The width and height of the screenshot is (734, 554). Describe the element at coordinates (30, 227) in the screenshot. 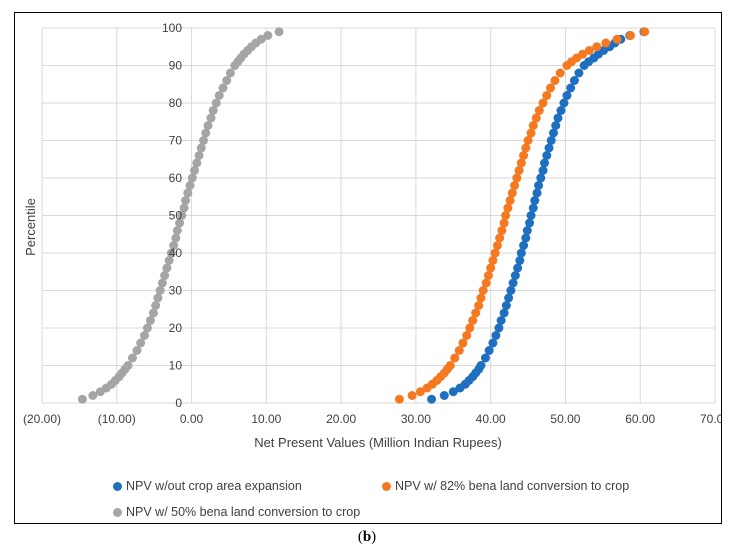

I see `y-axis-title: Percentile` at that location.